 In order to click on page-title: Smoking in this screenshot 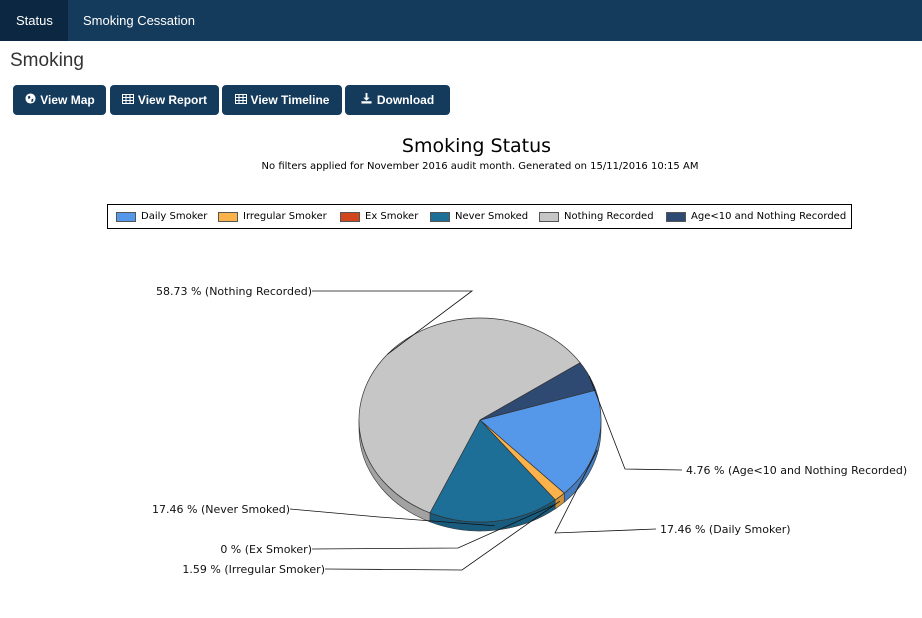, I will do `click(47, 60)`.